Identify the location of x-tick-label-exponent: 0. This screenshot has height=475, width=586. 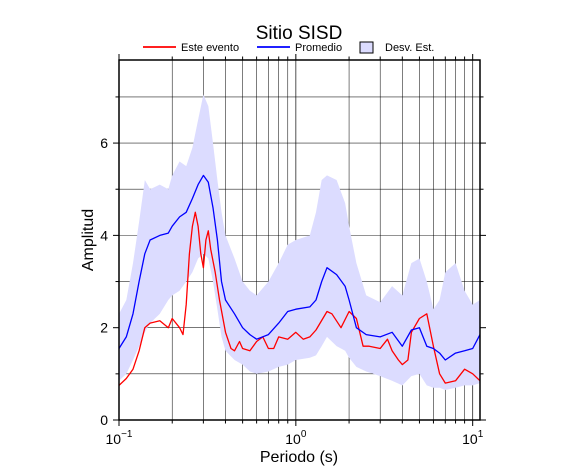
(304, 434).